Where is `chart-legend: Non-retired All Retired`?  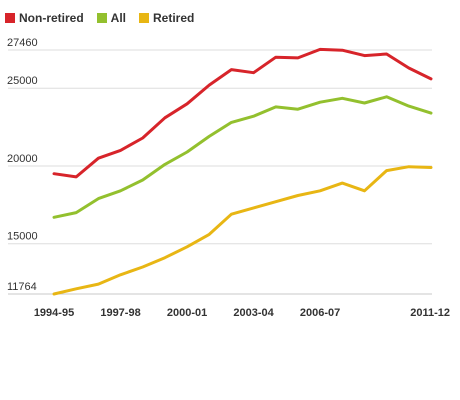 chart-legend: Non-retired All Retired is located at coordinates (106, 18).